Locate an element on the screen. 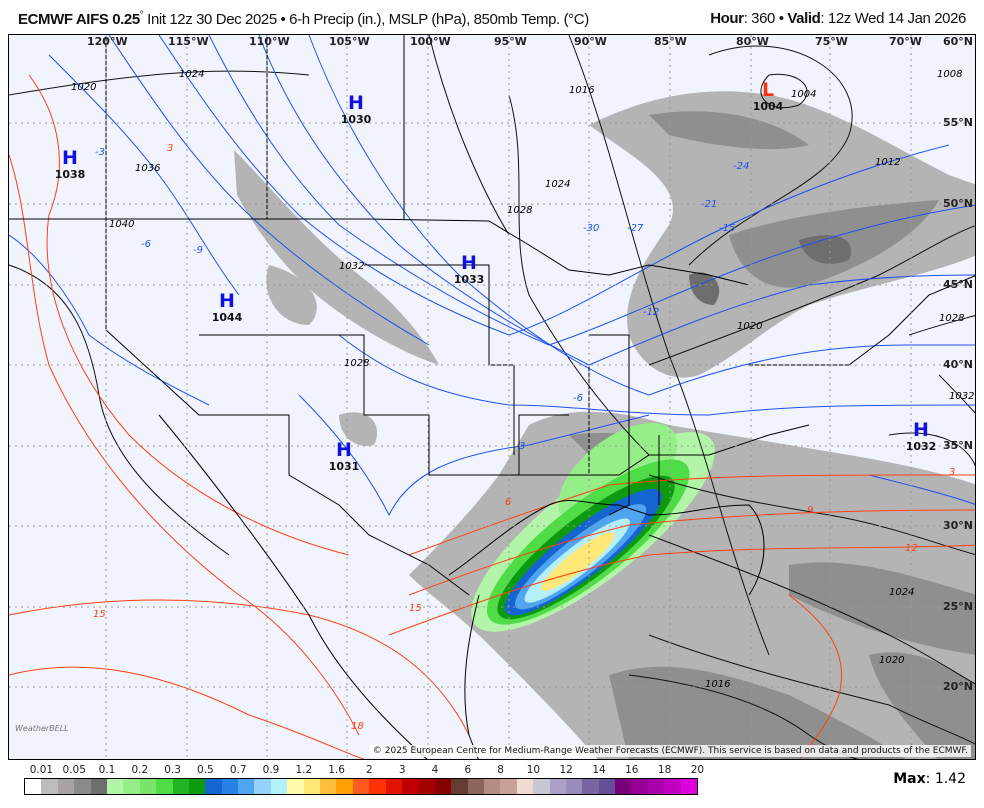 The image size is (984, 808). lon-label: 75°W is located at coordinates (831, 41).